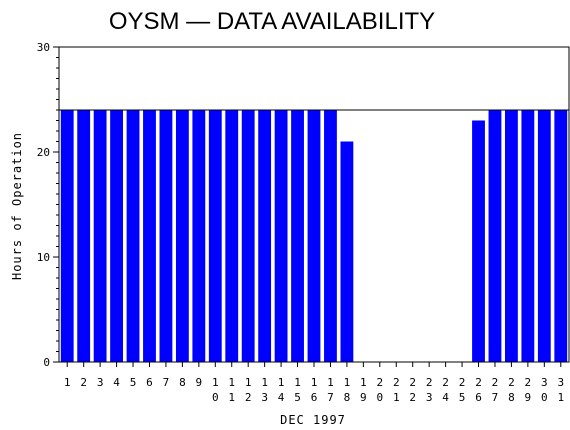  What do you see at coordinates (272, 21) in the screenshot?
I see `chart-title: OYSM — DATA AVAILABILITY` at bounding box center [272, 21].